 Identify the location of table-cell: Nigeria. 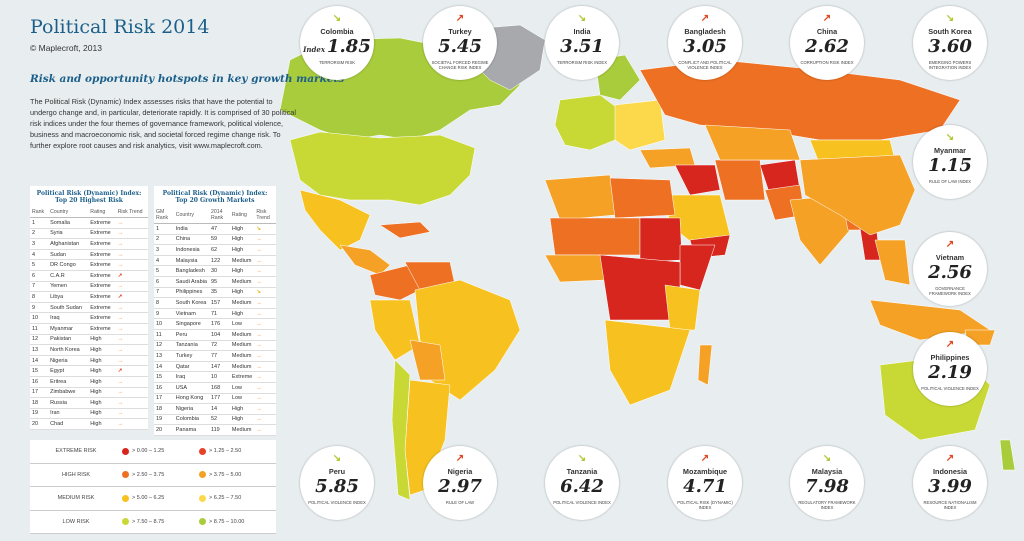
(68, 361).